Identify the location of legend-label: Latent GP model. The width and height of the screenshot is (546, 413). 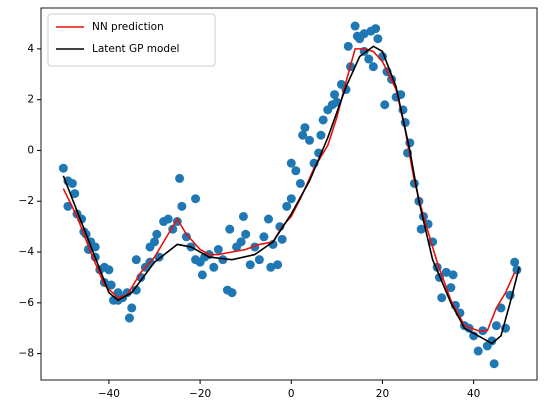
(135, 49).